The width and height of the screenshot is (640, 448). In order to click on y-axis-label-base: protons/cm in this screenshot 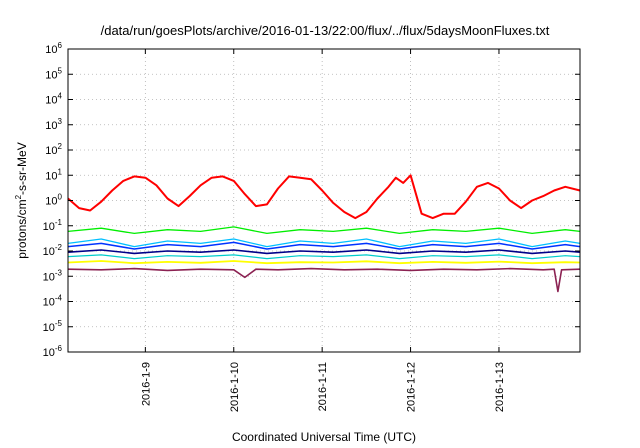, I will do `click(22, 228)`.